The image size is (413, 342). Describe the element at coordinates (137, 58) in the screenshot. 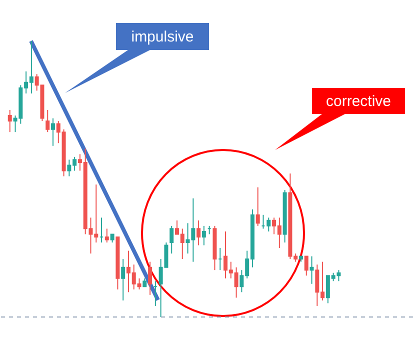

I see `speech-bubble: impulsive` at that location.